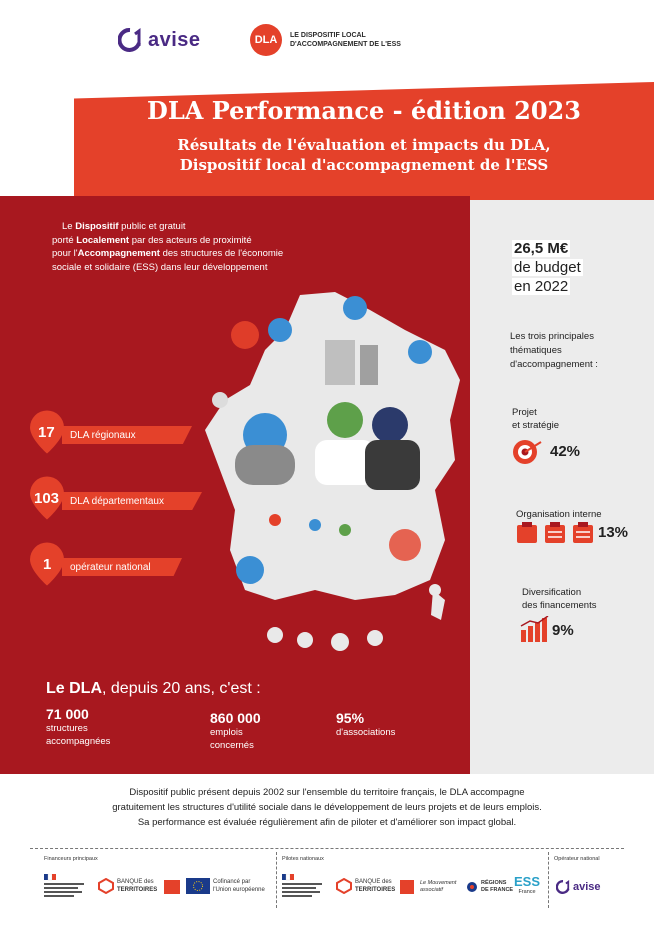  I want to click on mouvement-associatif-logo: Le Mouvement associatif, so click(438, 886).